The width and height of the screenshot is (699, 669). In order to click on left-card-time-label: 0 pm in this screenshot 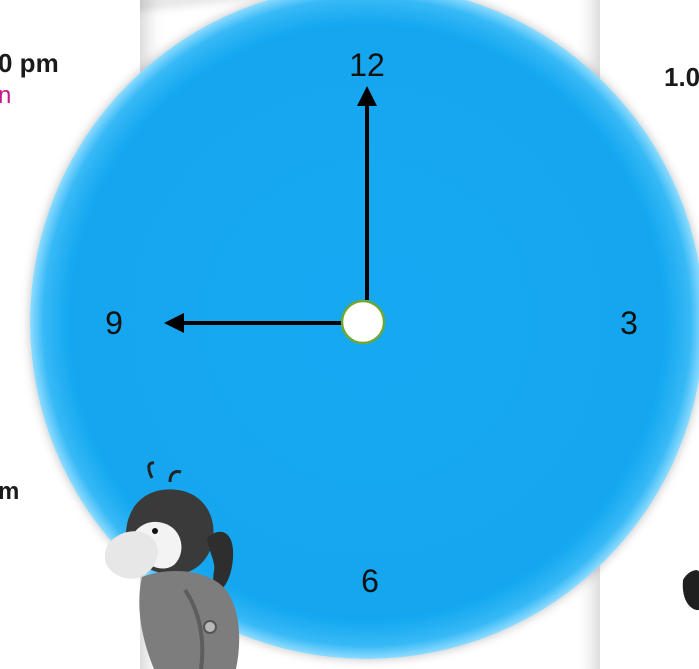, I will do `click(29, 63)`.